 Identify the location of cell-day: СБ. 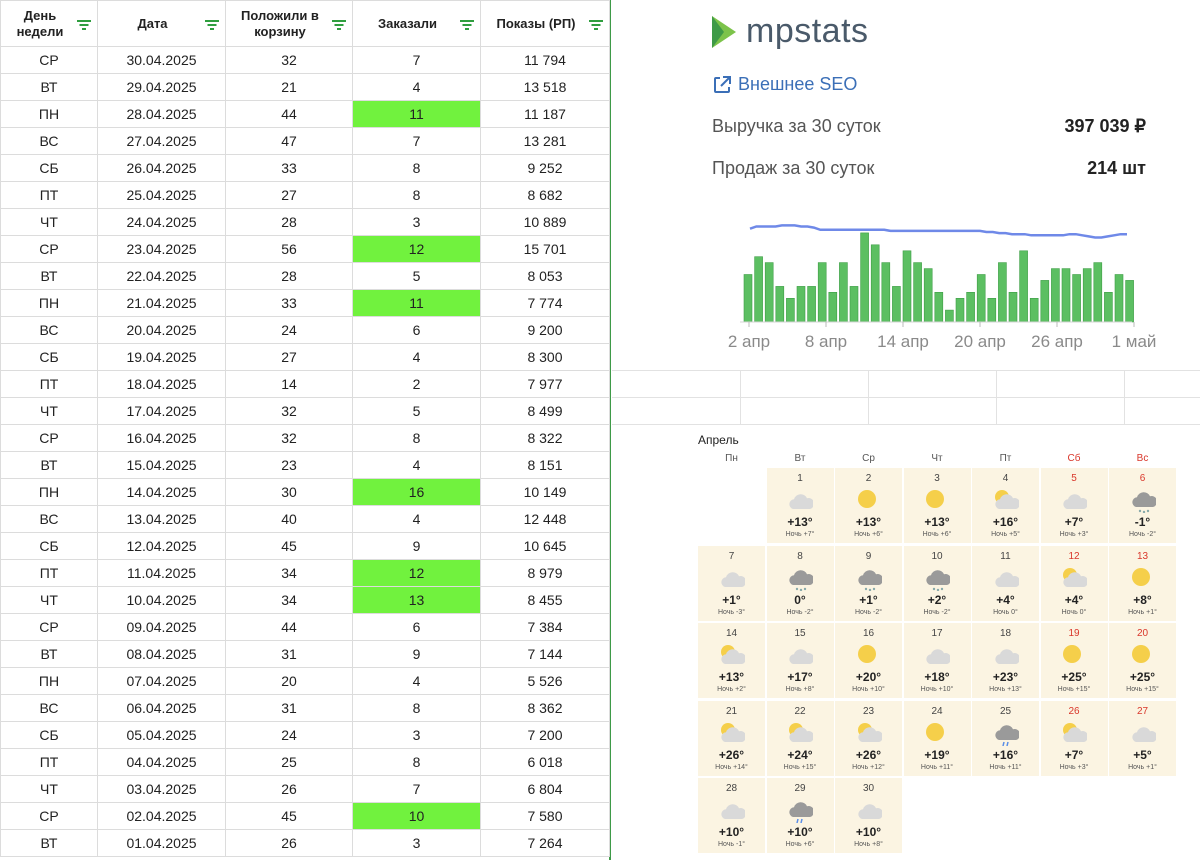
(49, 168).